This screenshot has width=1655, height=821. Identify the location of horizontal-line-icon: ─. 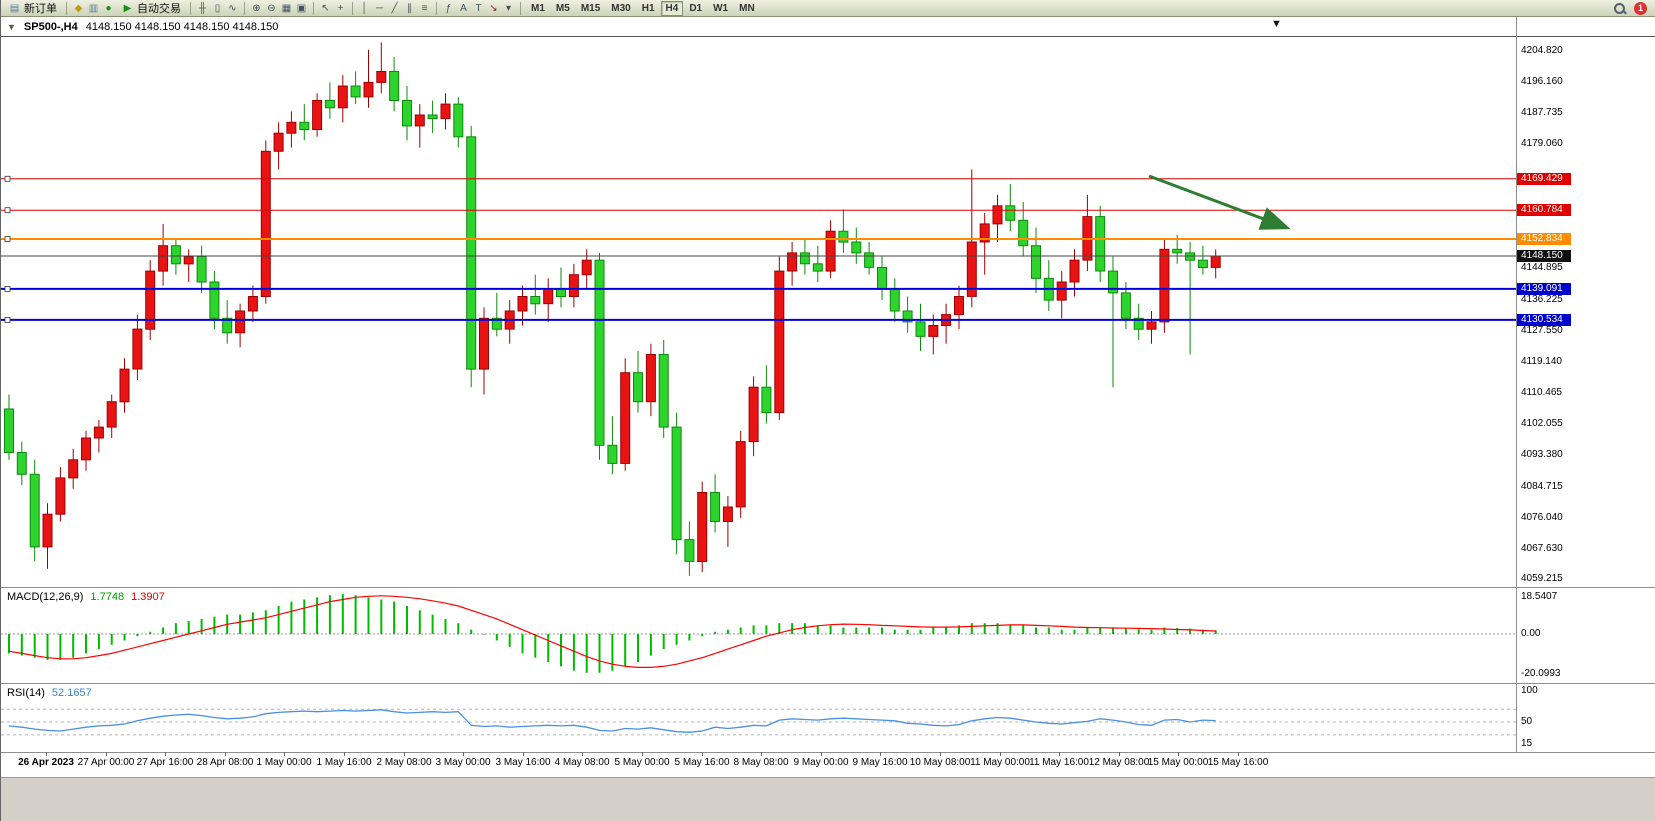
(379, 8).